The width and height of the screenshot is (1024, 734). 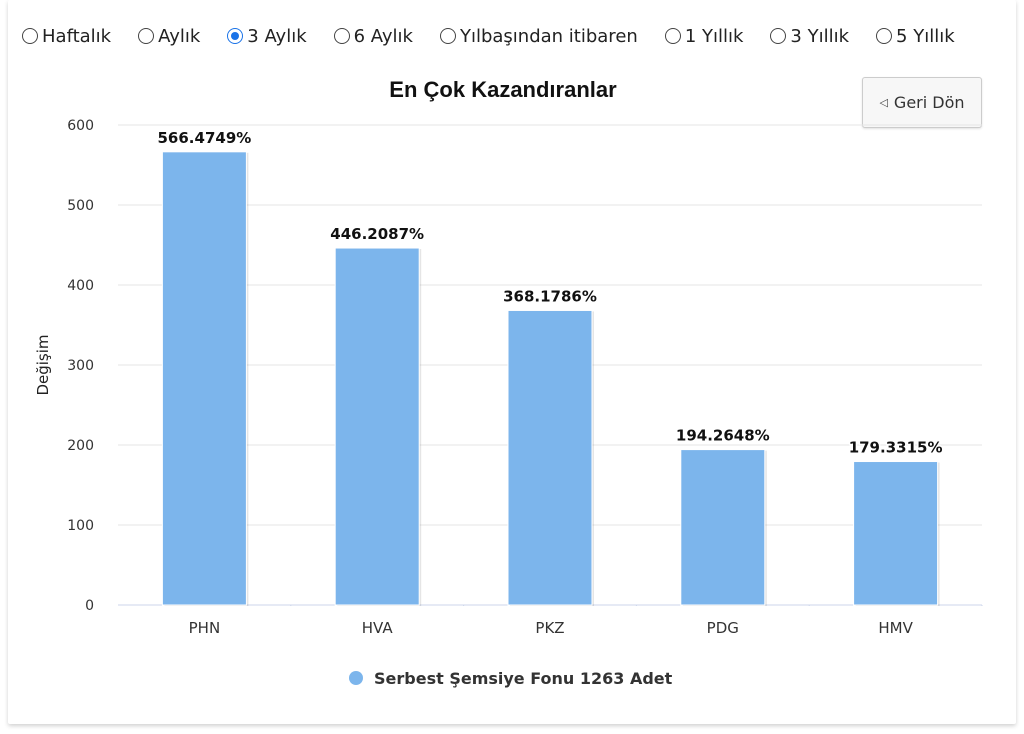 I want to click on period-option: 3 Aylık, so click(x=267, y=36).